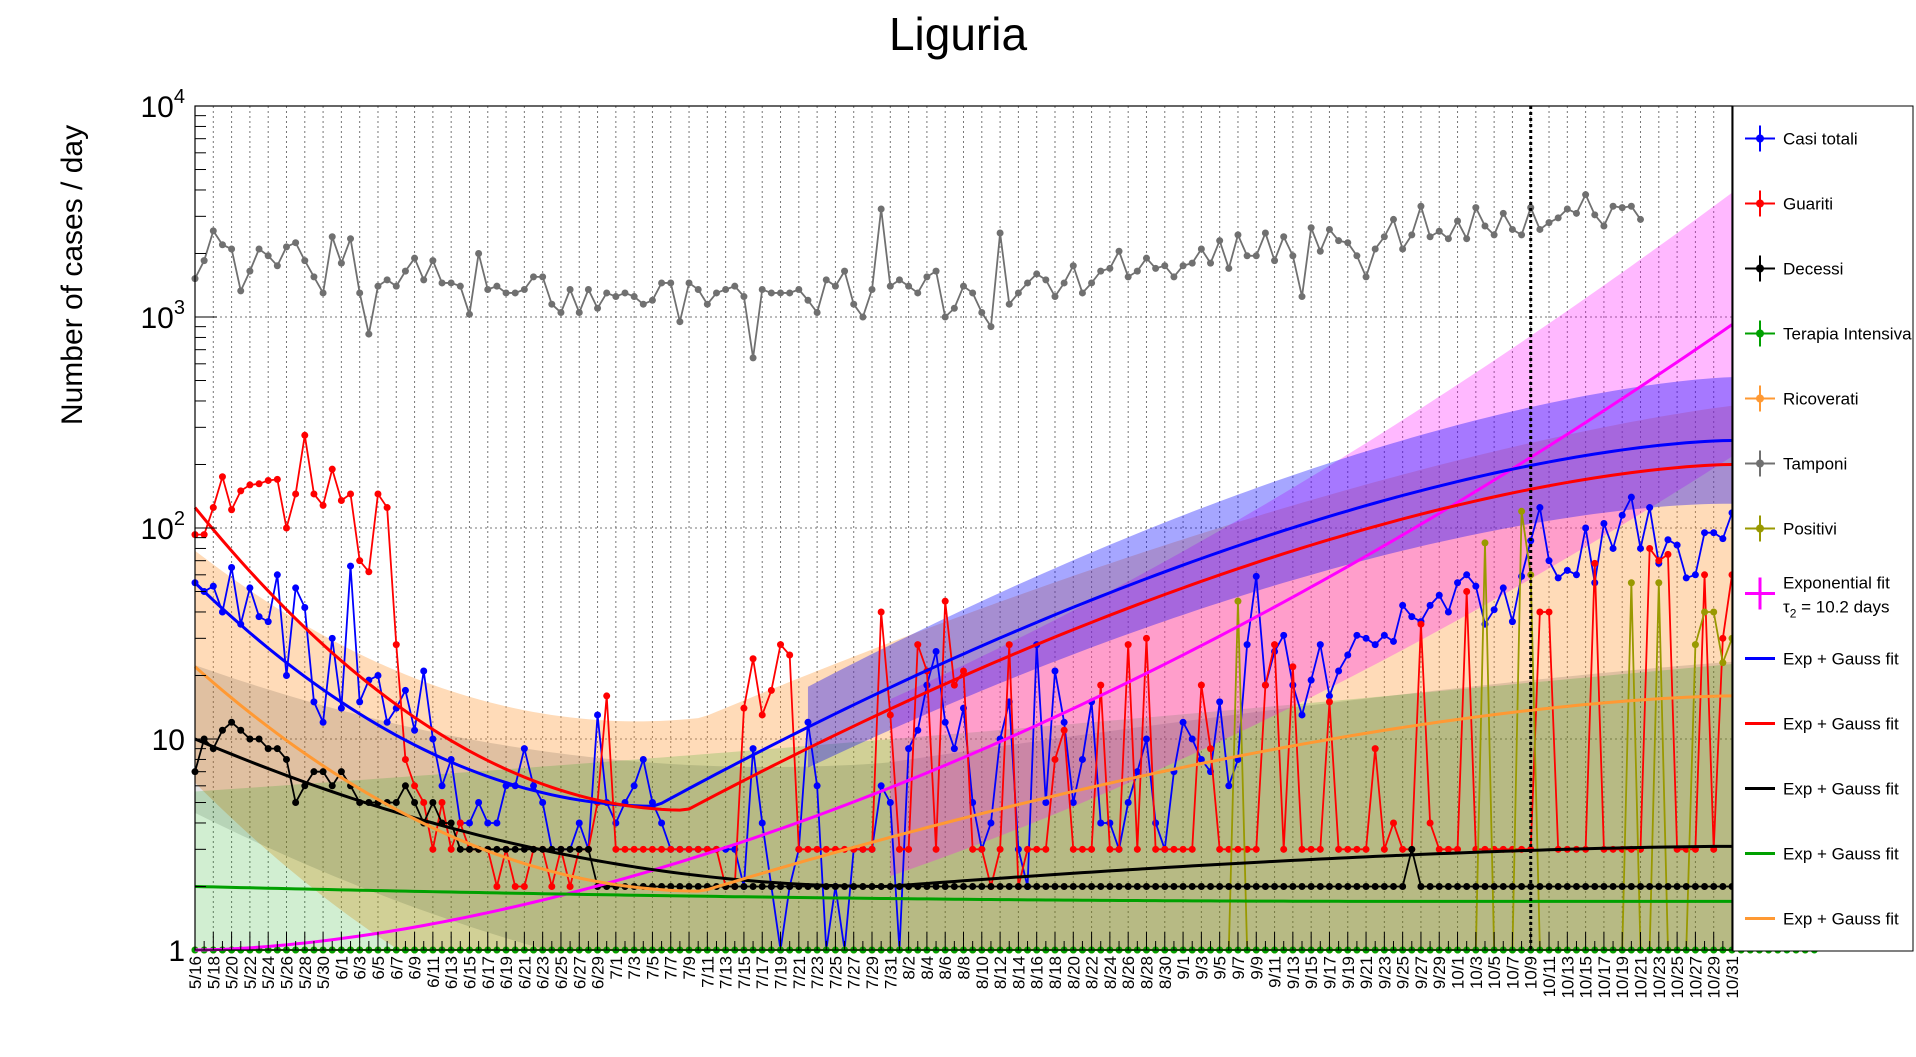 The image size is (1916, 1057). What do you see at coordinates (1793, 614) in the screenshot?
I see `legend-tau-sub: 2` at bounding box center [1793, 614].